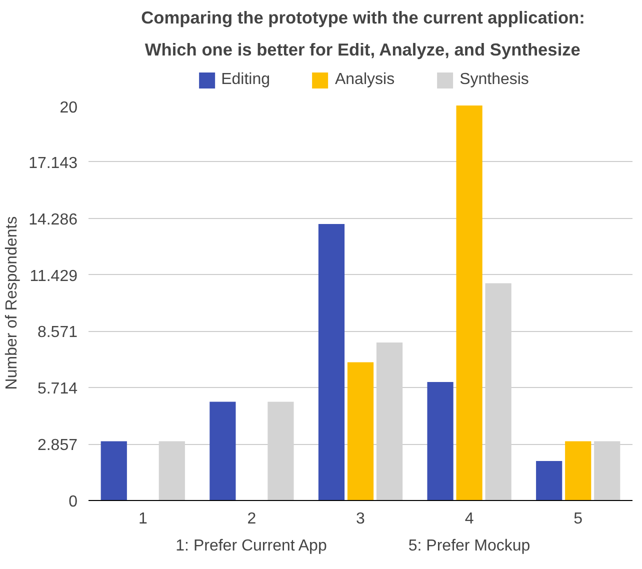  What do you see at coordinates (12, 303) in the screenshot?
I see `y-axis-title: Number of Respondents` at bounding box center [12, 303].